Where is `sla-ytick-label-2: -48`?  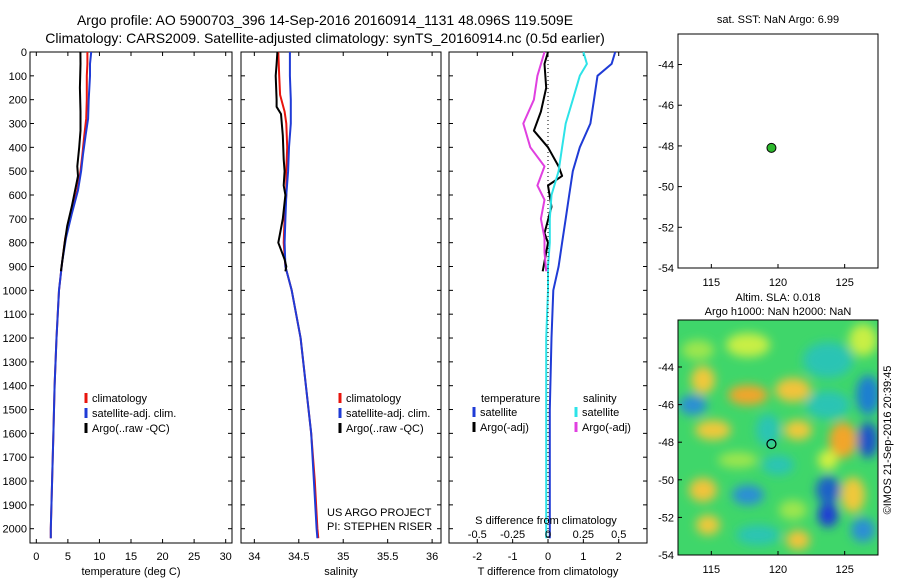 sla-ytick-label-2: -48 is located at coordinates (666, 443).